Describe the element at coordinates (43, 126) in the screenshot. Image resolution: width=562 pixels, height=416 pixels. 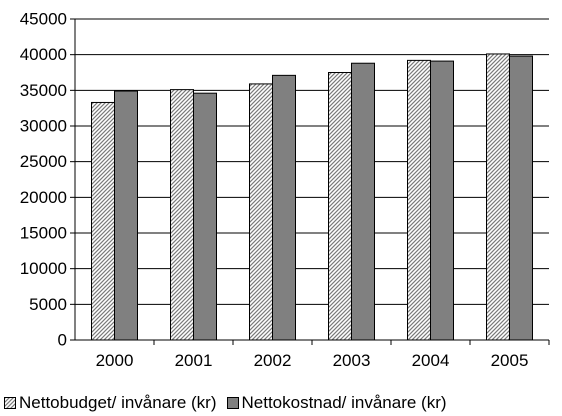
I see `y-tick-label: 30000` at that location.